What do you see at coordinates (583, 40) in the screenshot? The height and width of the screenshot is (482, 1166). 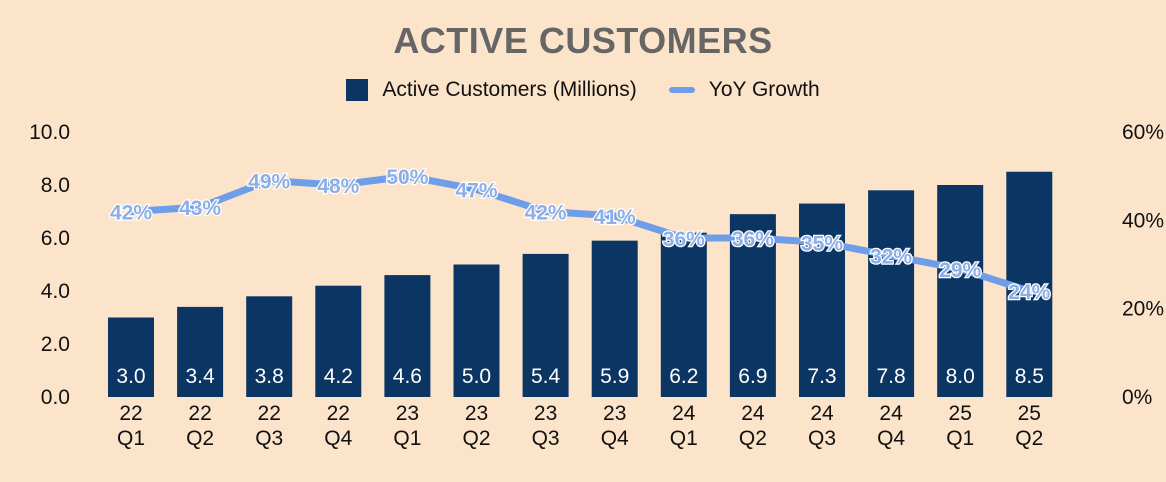 I see `chart-title: ACTIVE CUSTOMERS` at bounding box center [583, 40].